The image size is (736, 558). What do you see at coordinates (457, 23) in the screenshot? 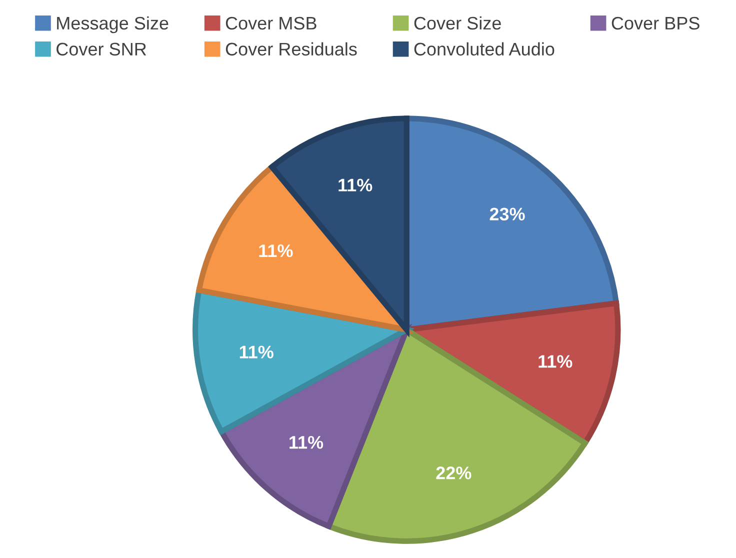
I see `legend-label: Cover Size` at bounding box center [457, 23].